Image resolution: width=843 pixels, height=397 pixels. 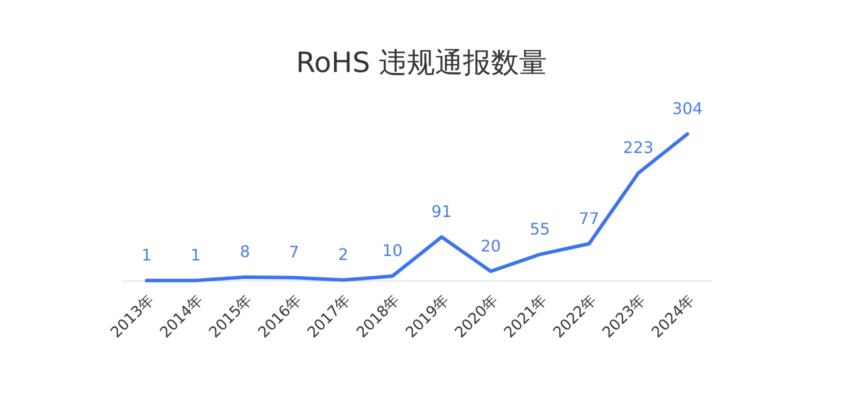 I want to click on data-label: 223, so click(x=638, y=148).